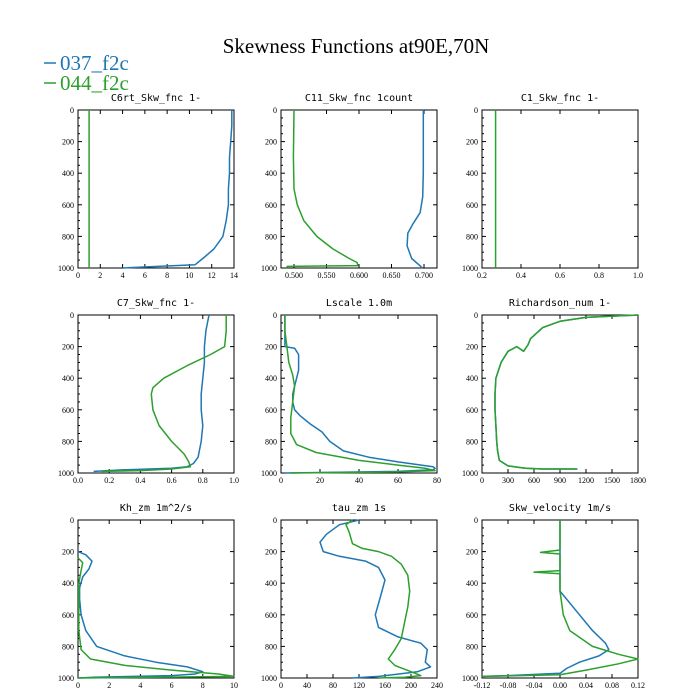  I want to click on x-tick-label: 60, so click(398, 480).